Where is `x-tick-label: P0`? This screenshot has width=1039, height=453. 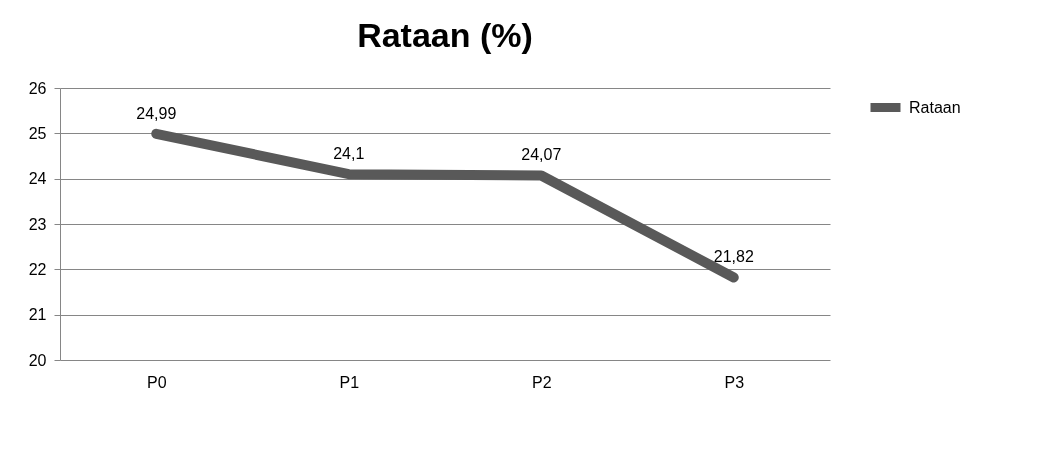 x-tick-label: P0 is located at coordinates (156, 382).